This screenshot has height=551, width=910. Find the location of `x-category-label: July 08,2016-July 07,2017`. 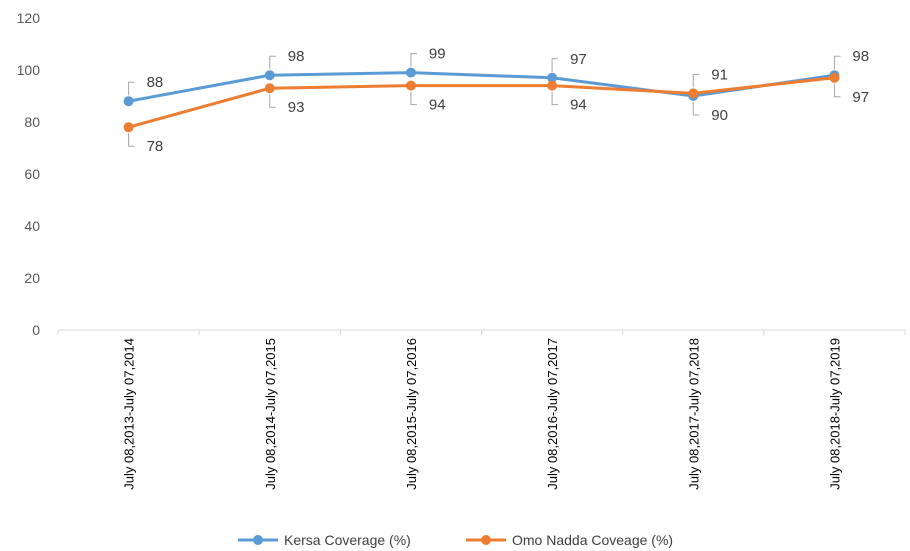

x-category-label: July 08,2016-July 07,2017 is located at coordinates (552, 414).